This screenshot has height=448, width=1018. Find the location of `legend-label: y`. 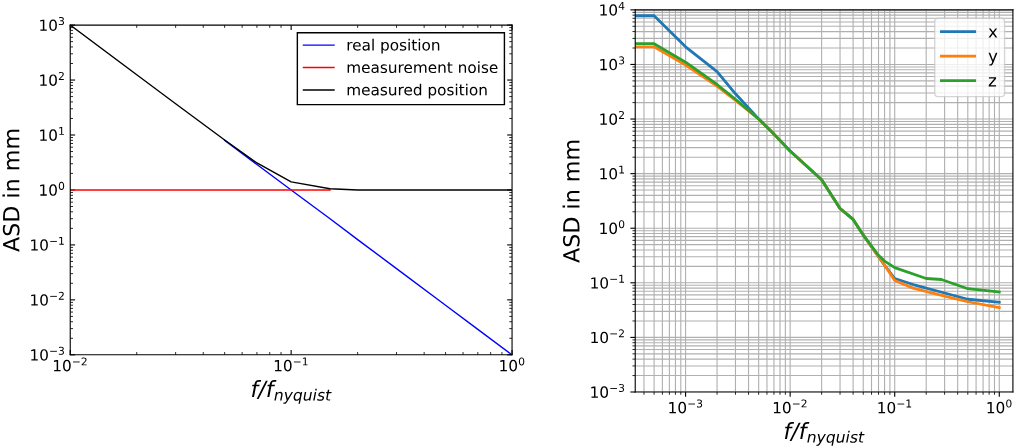

legend-label: y is located at coordinates (993, 59).